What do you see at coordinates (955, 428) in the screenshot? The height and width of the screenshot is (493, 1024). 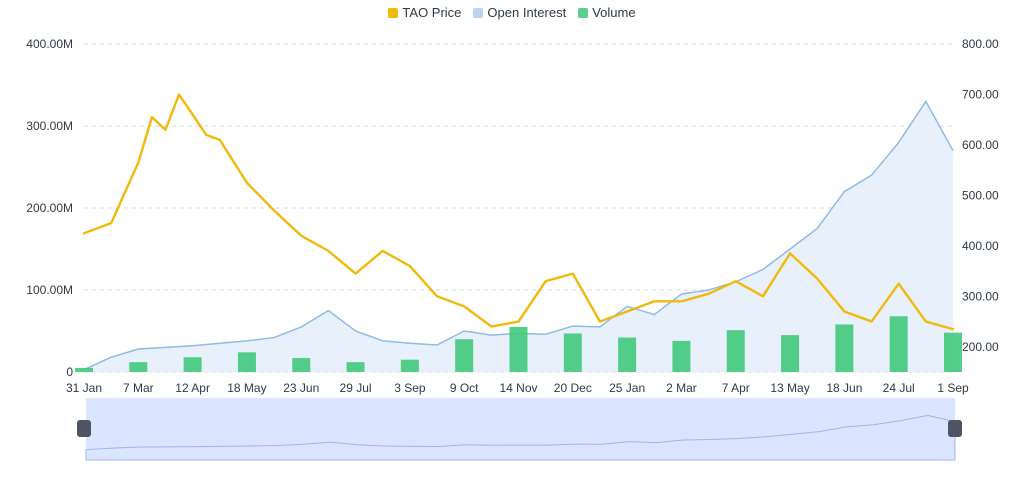 I see `navigator-right-handle` at bounding box center [955, 428].